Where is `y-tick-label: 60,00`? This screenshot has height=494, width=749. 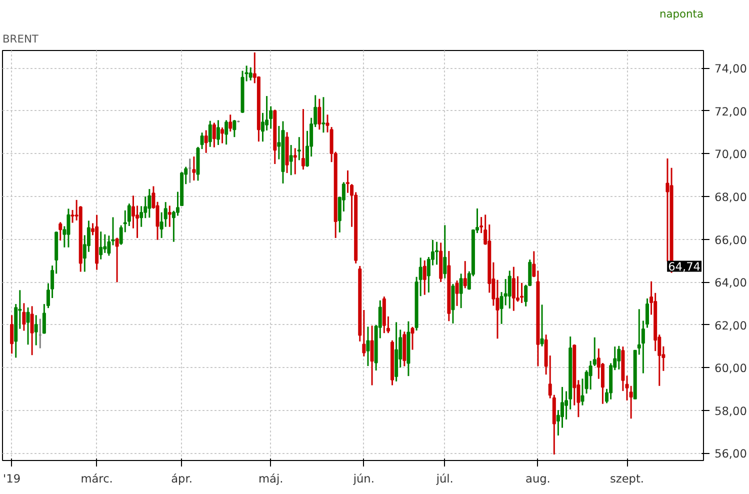 y-tick-label: 60,00 is located at coordinates (730, 368).